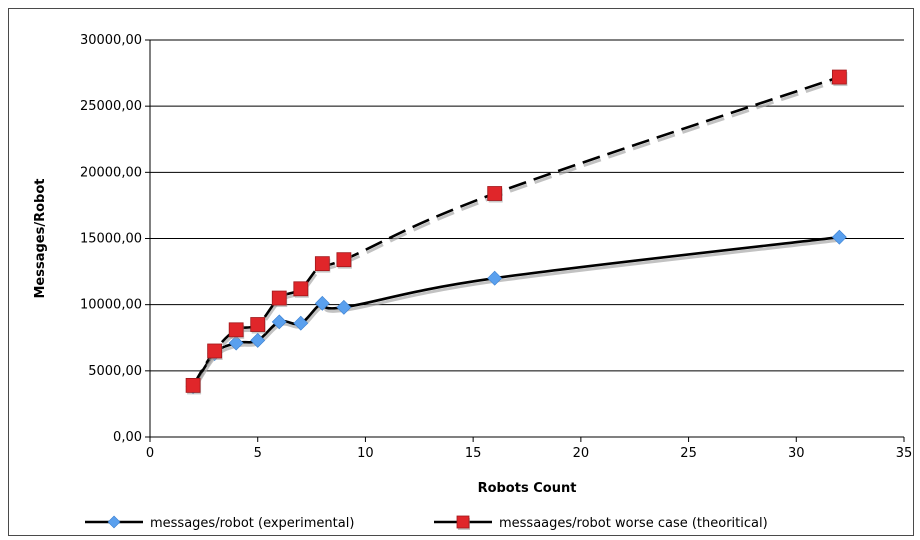 The width and height of the screenshot is (920, 540). What do you see at coordinates (111, 172) in the screenshot?
I see `y-tick-label: 20000,00` at bounding box center [111, 172].